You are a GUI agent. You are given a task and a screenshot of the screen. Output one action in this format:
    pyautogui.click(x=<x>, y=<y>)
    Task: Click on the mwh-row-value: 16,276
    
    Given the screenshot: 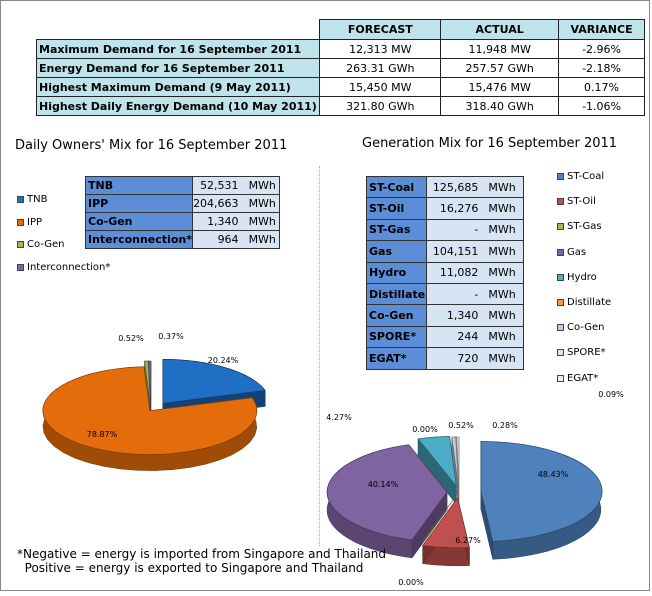 What is the action you would take?
    pyautogui.click(x=454, y=208)
    